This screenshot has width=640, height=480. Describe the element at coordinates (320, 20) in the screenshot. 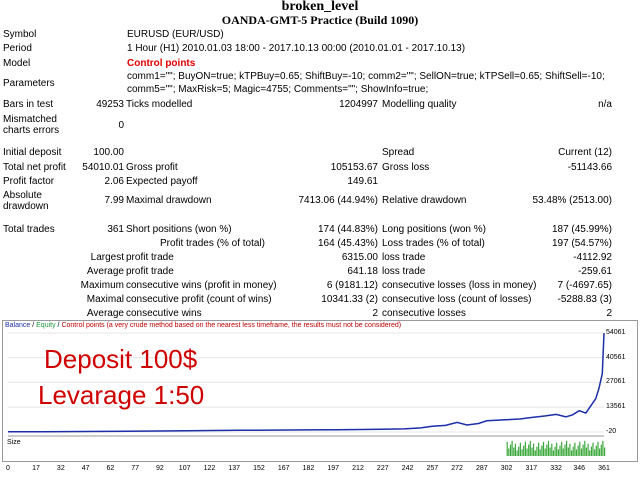

I see `report-subtitle: OANDA-GMT-5 Practice (Build 1090)` at that location.